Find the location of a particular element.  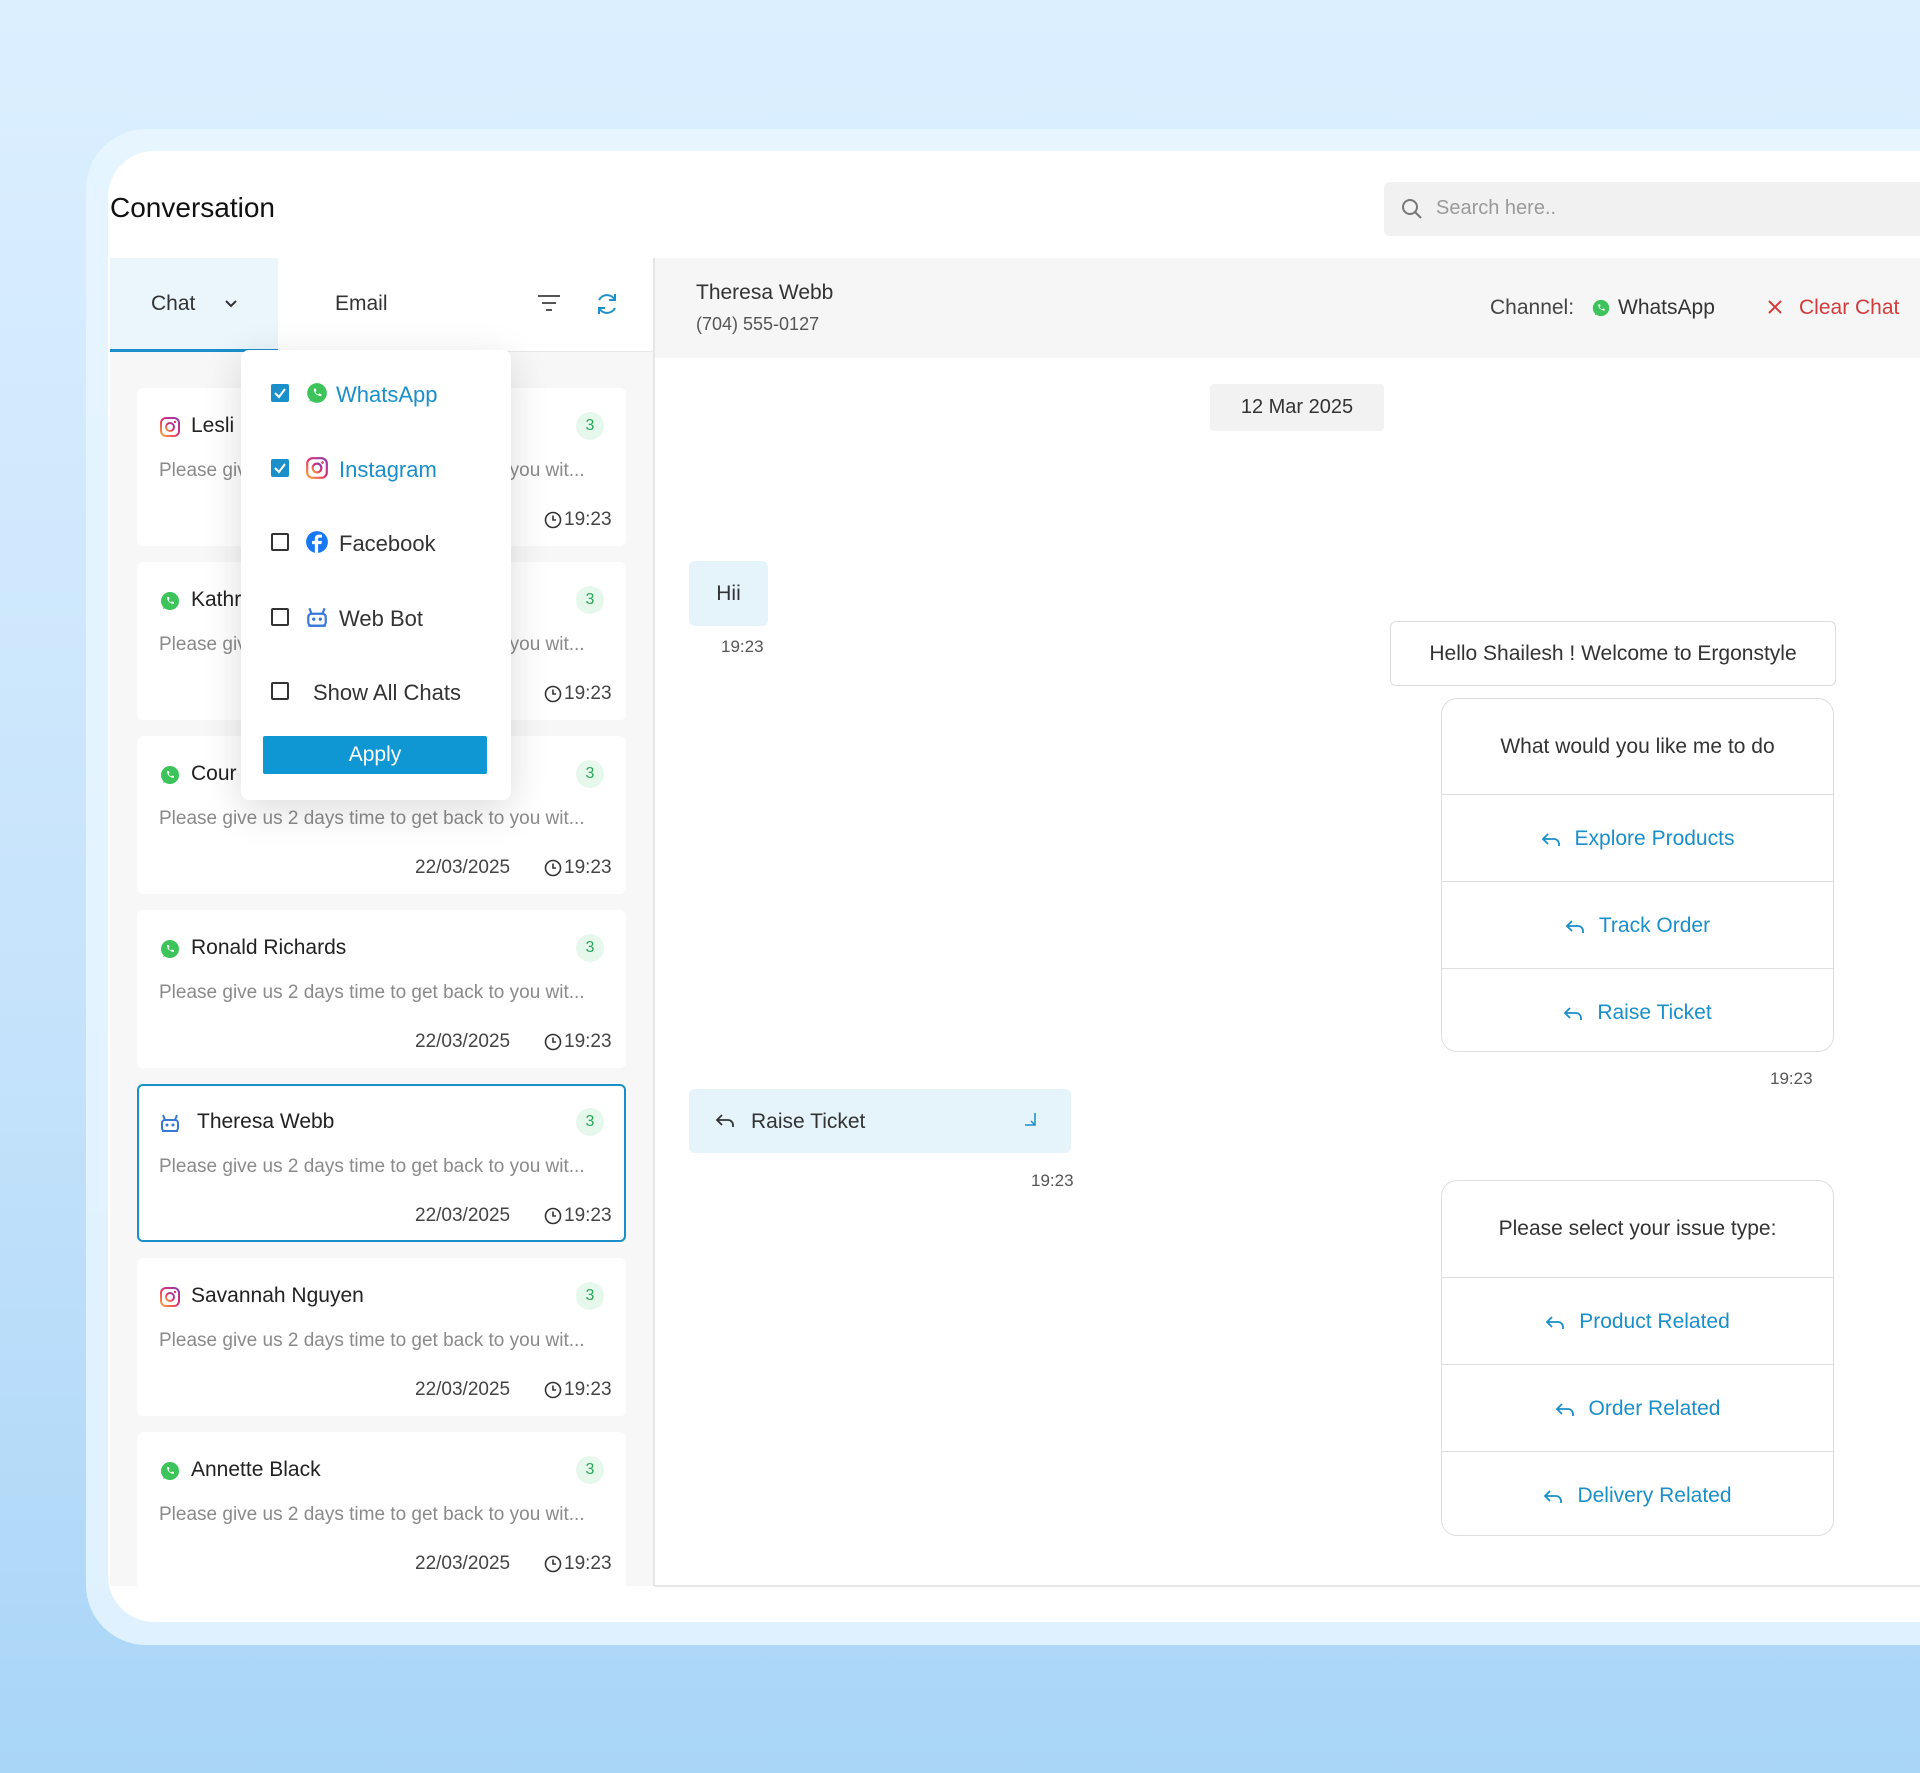

option-label: Product Related is located at coordinates (1654, 1321).